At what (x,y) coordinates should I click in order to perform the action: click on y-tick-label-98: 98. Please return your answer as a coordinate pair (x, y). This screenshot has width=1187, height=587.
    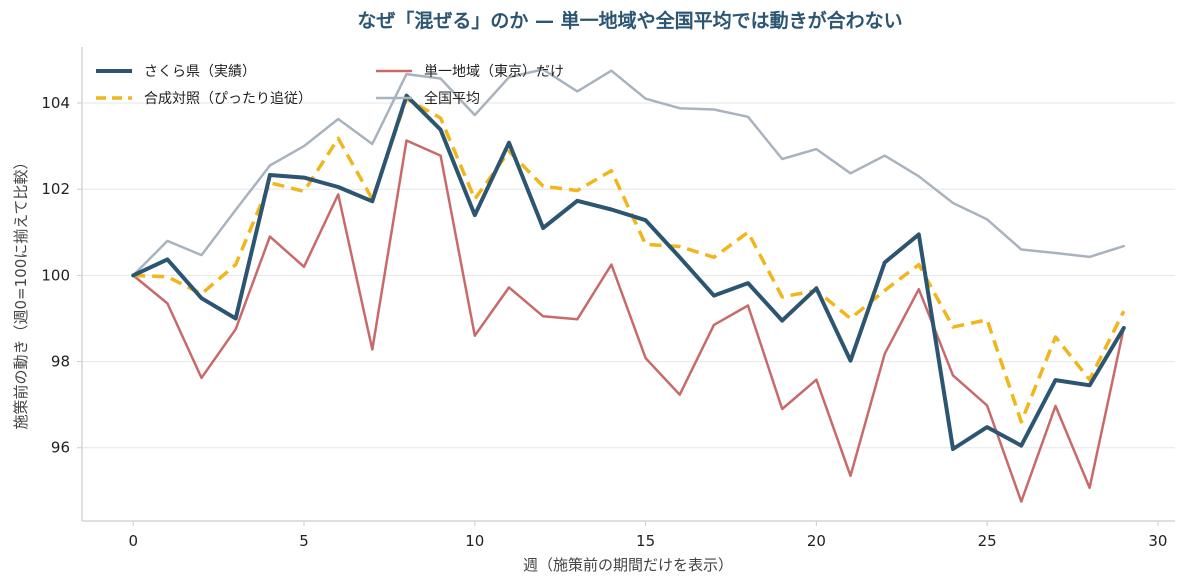
    Looking at the image, I should click on (60, 362).